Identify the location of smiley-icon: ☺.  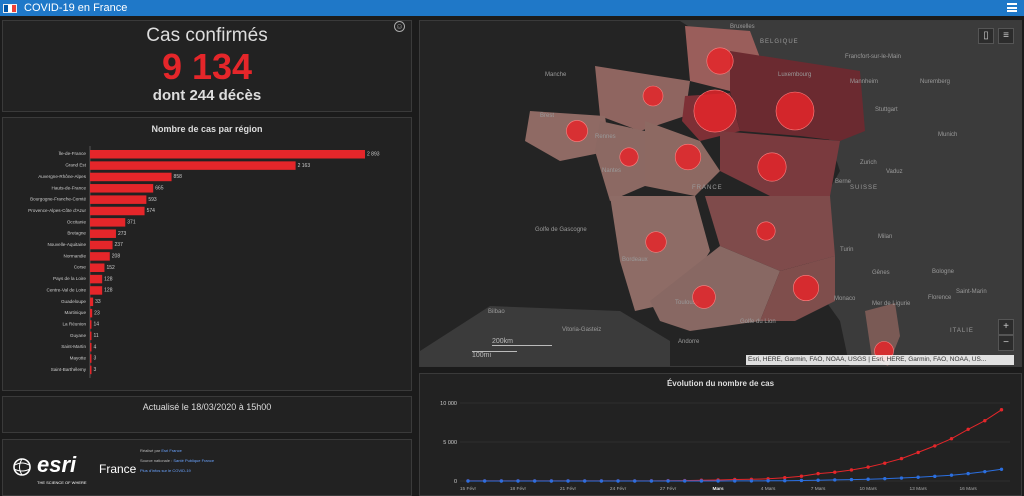
(399, 26).